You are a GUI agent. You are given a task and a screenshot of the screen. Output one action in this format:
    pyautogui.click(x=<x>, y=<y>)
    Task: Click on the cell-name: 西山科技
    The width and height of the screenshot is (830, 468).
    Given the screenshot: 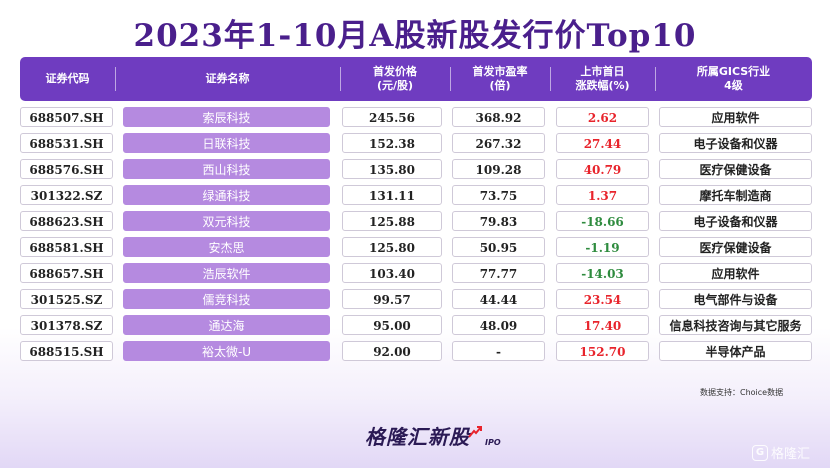 What is the action you would take?
    pyautogui.click(x=226, y=169)
    